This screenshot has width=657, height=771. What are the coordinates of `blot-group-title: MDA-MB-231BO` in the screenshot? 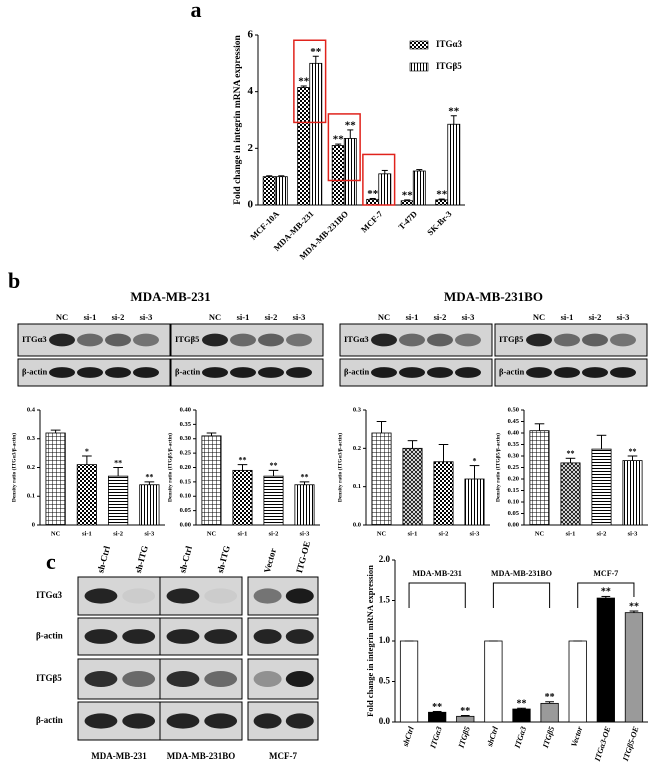 It's located at (493, 296).